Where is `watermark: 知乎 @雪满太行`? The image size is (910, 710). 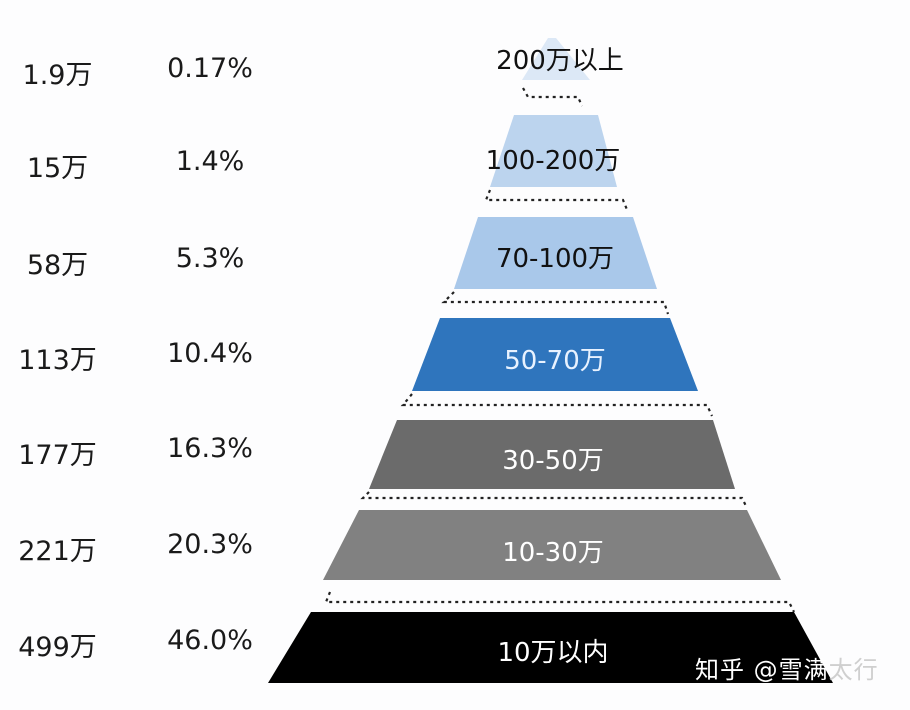 watermark: 知乎 @雪满太行 is located at coordinates (787, 667).